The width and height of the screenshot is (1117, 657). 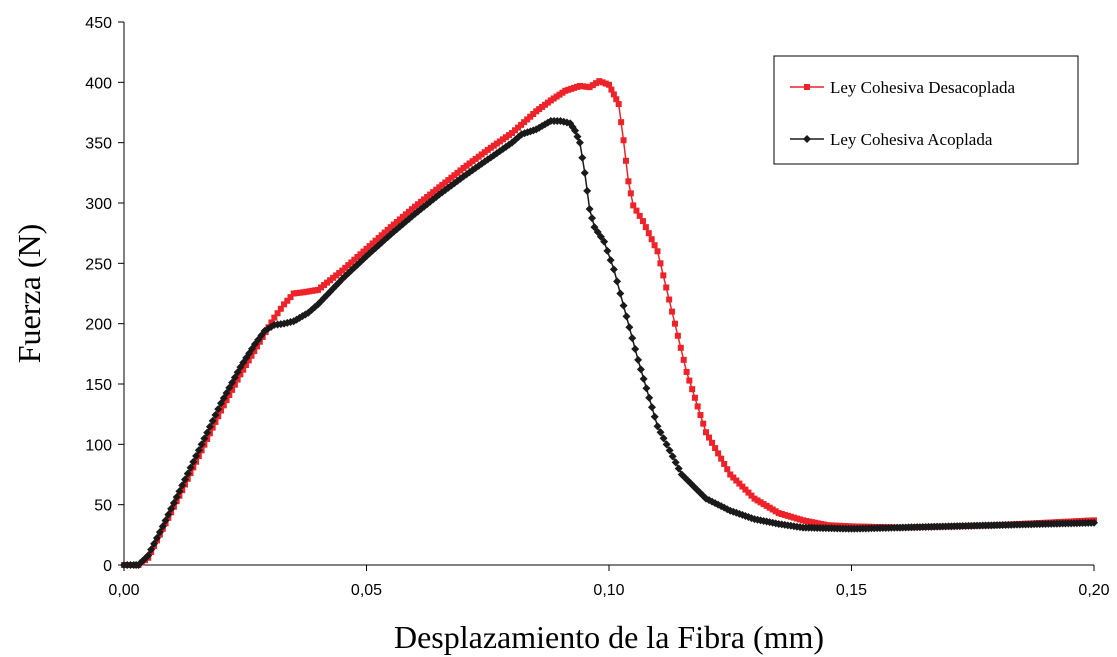 What do you see at coordinates (98, 325) in the screenshot?
I see `y-tick-label: 200` at bounding box center [98, 325].